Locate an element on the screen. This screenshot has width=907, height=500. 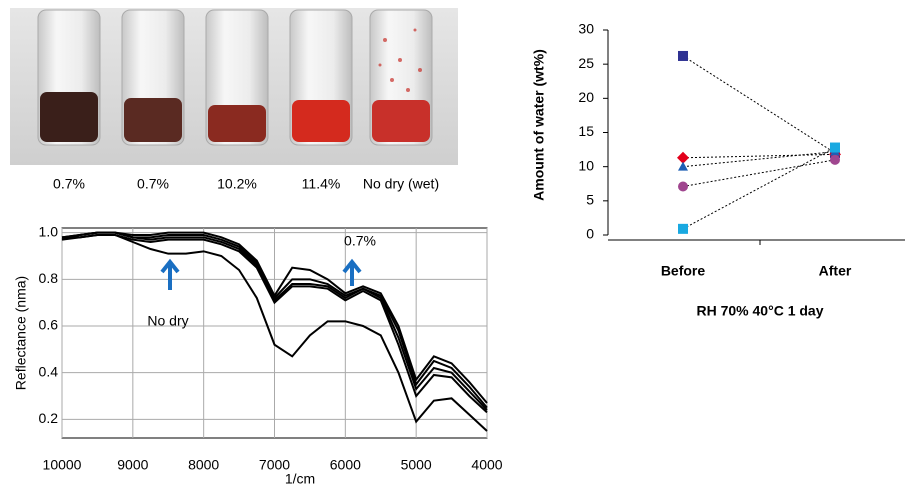
x-tick-label: 5000 is located at coordinates (416, 465).